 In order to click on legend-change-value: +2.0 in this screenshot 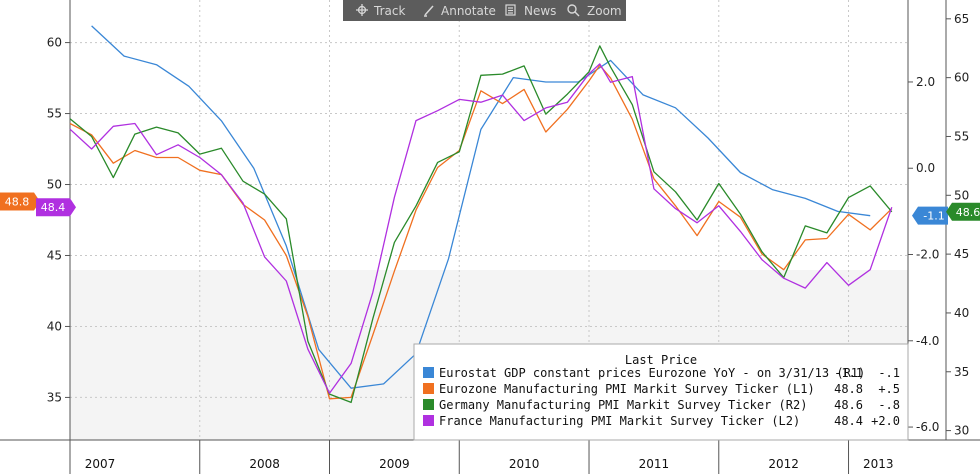, I will do `click(885, 421)`.